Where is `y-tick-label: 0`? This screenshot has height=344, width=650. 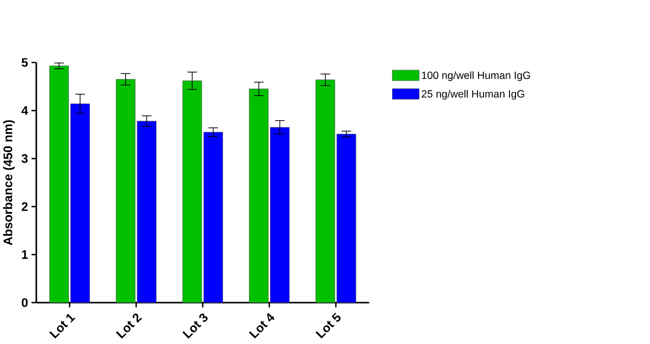
y-tick-label: 0 is located at coordinates (25, 303).